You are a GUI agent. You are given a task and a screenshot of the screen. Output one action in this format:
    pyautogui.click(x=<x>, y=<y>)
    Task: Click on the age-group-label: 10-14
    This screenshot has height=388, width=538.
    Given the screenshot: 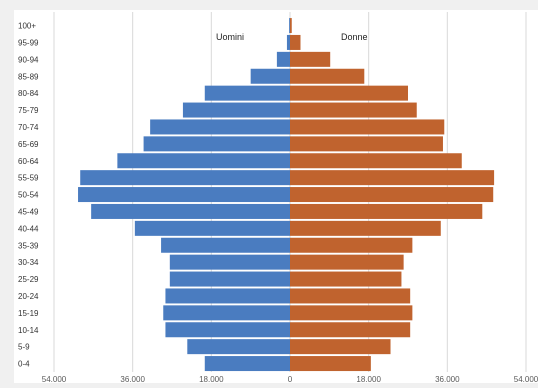 What is the action you would take?
    pyautogui.click(x=28, y=330)
    